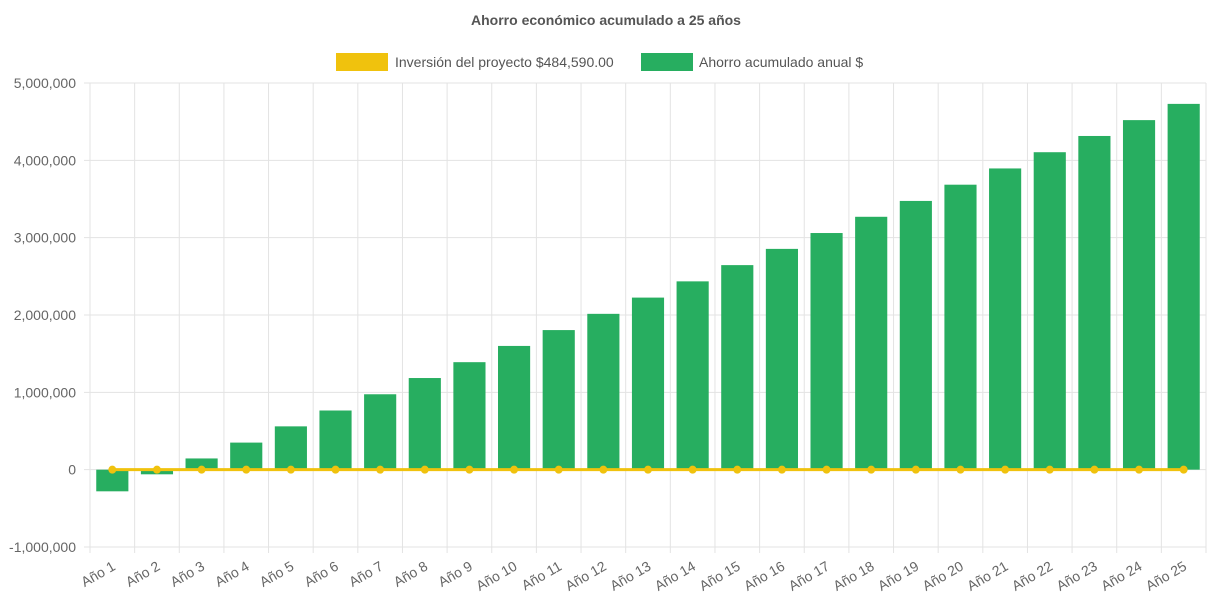 The width and height of the screenshot is (1213, 606). Describe the element at coordinates (630, 576) in the screenshot. I see `x-tick-label: Año 13` at that location.